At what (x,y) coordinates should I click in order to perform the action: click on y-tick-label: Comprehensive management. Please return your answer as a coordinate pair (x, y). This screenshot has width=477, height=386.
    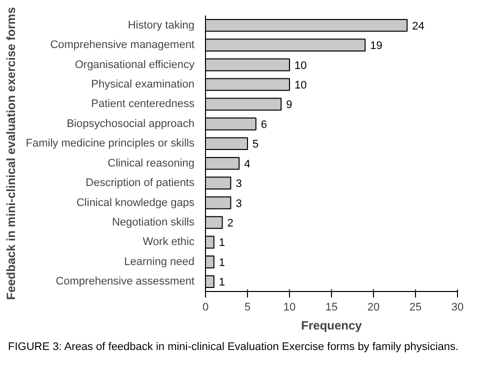
    Looking at the image, I should click on (122, 45).